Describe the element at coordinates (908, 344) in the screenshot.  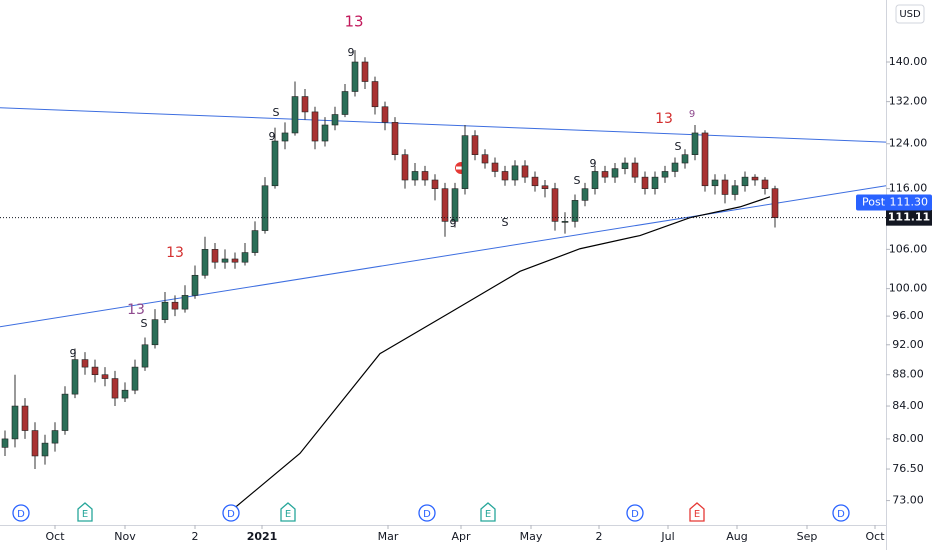
I see `y-tick-label: 92.00` at that location.